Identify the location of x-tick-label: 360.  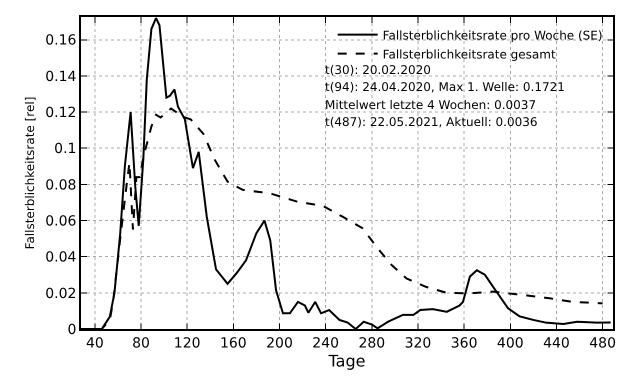
(464, 344).